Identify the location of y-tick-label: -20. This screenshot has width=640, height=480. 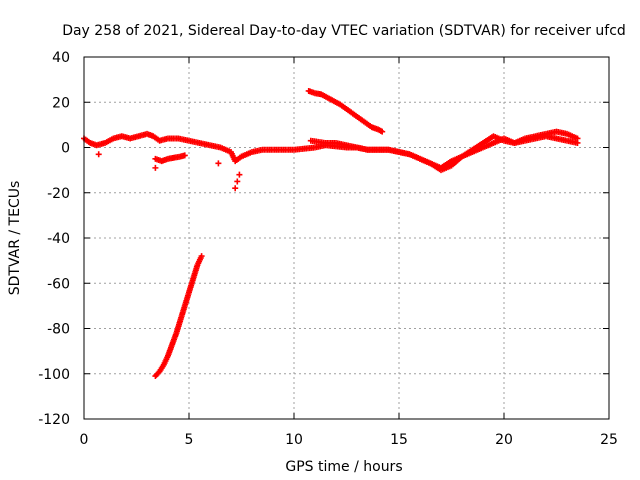
(58, 194).